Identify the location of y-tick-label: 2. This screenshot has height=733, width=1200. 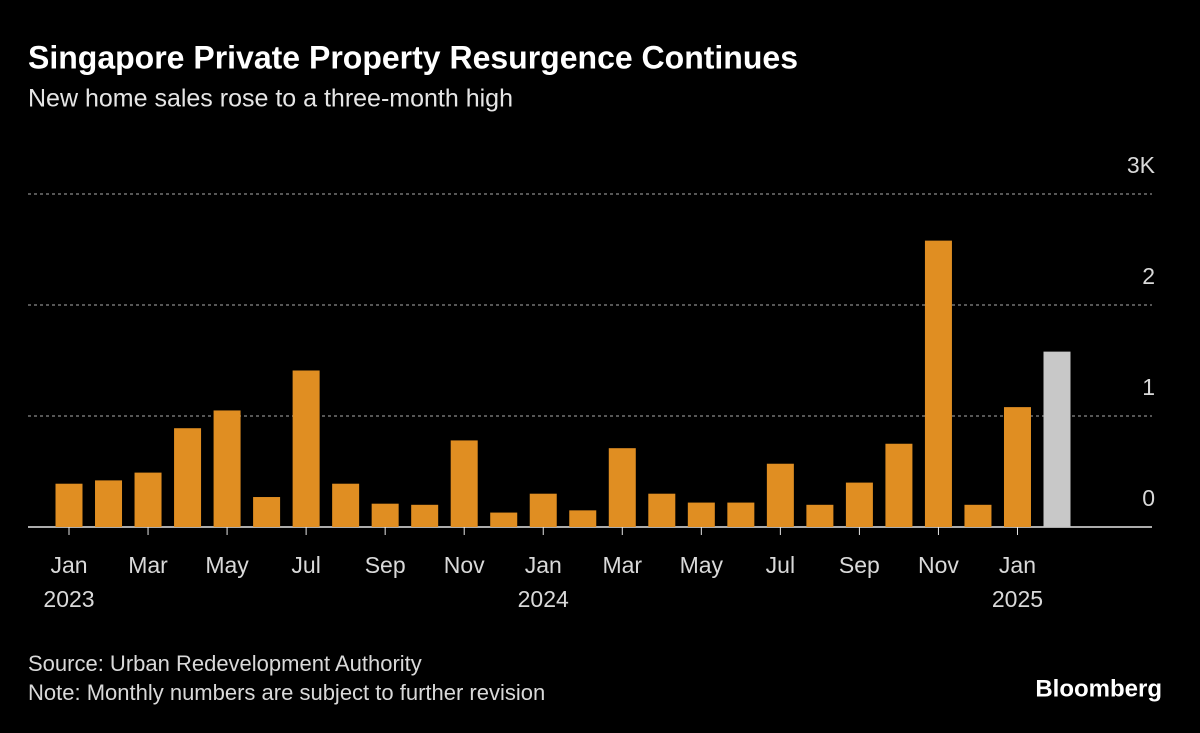
(1148, 276).